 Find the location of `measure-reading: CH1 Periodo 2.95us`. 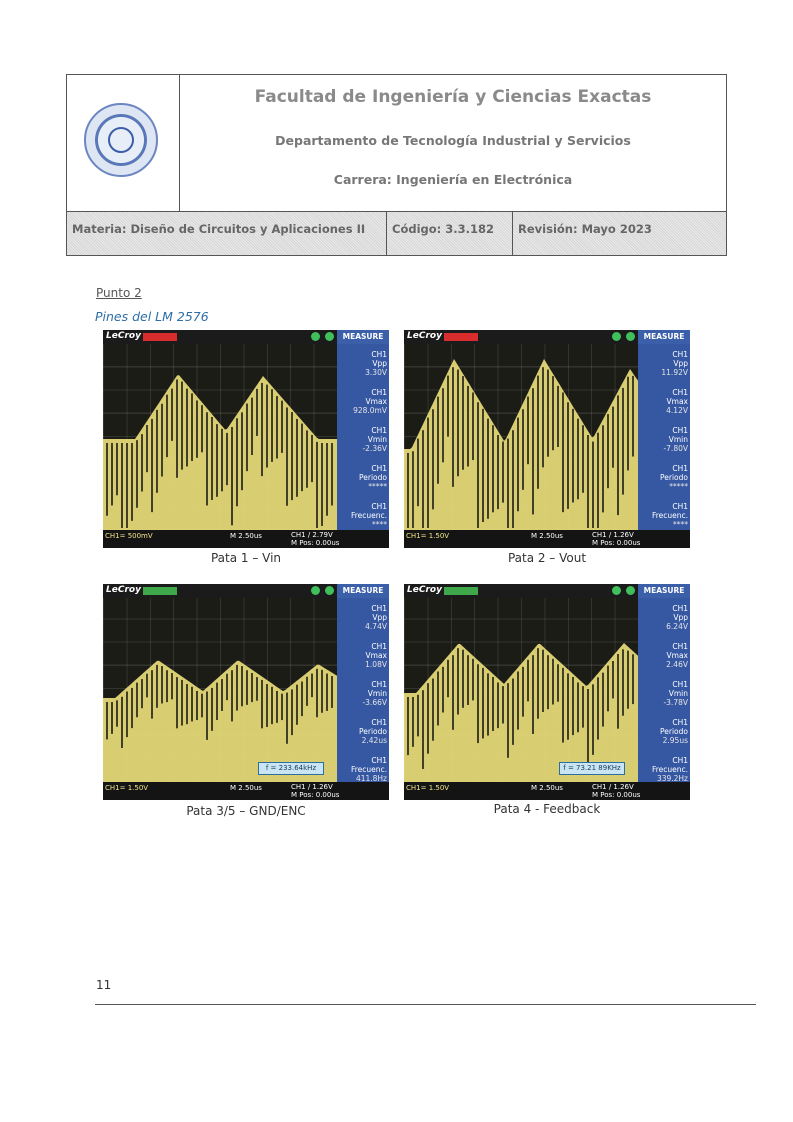

measure-reading: CH1 Periodo 2.95us is located at coordinates (664, 731).